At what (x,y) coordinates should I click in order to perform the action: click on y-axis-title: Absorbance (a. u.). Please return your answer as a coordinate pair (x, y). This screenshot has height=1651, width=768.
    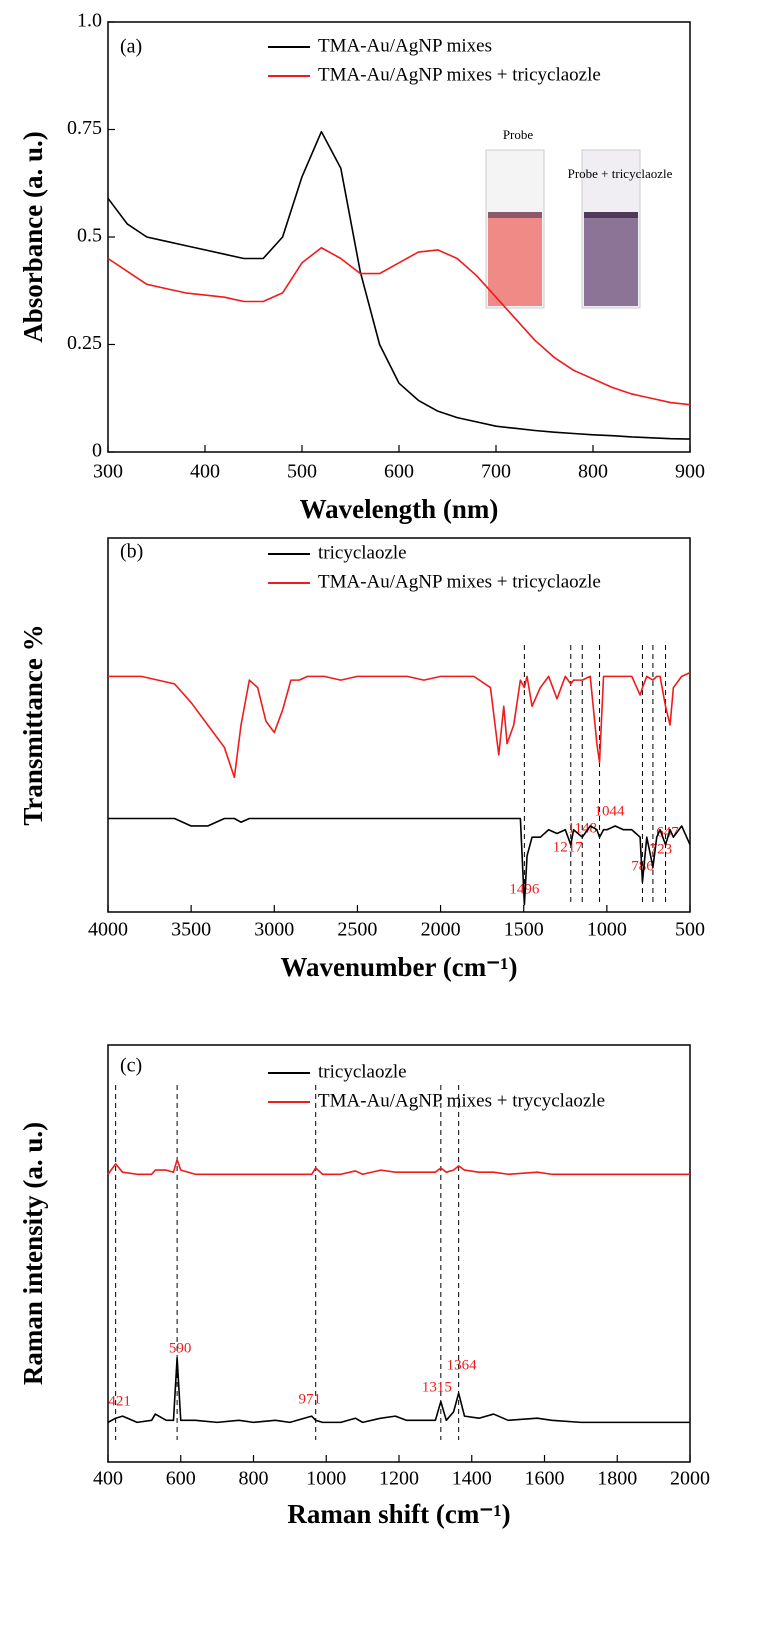
    Looking at the image, I should click on (33, 237).